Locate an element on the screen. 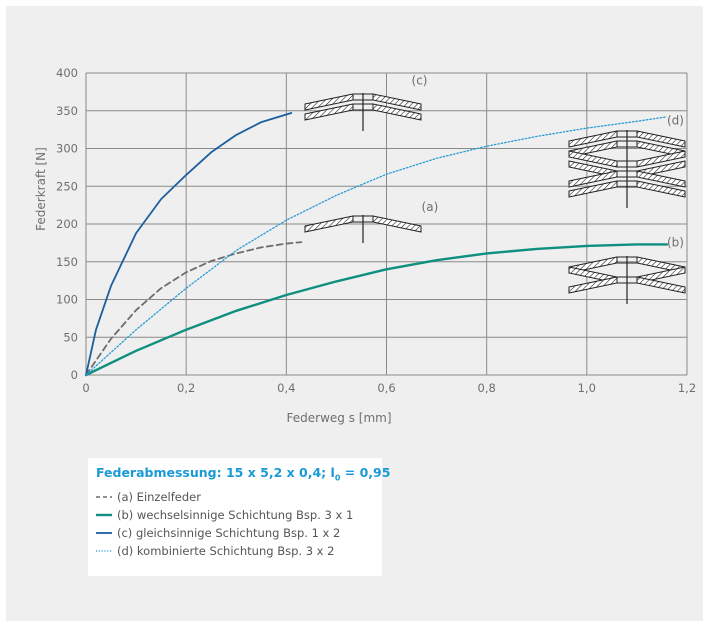 The image size is (709, 627). y-tick-label: 400 is located at coordinates (67, 73).